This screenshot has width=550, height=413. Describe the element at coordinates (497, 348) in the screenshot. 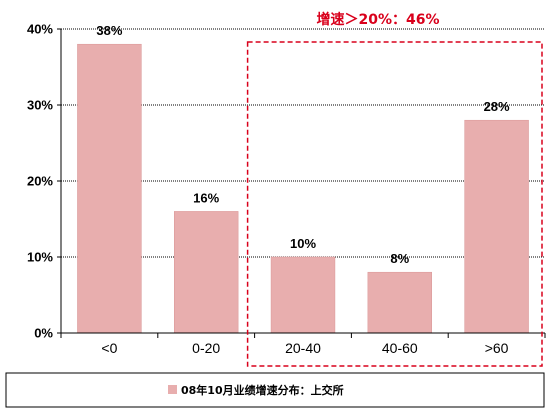

I see `x-tick-label: >60` at that location.